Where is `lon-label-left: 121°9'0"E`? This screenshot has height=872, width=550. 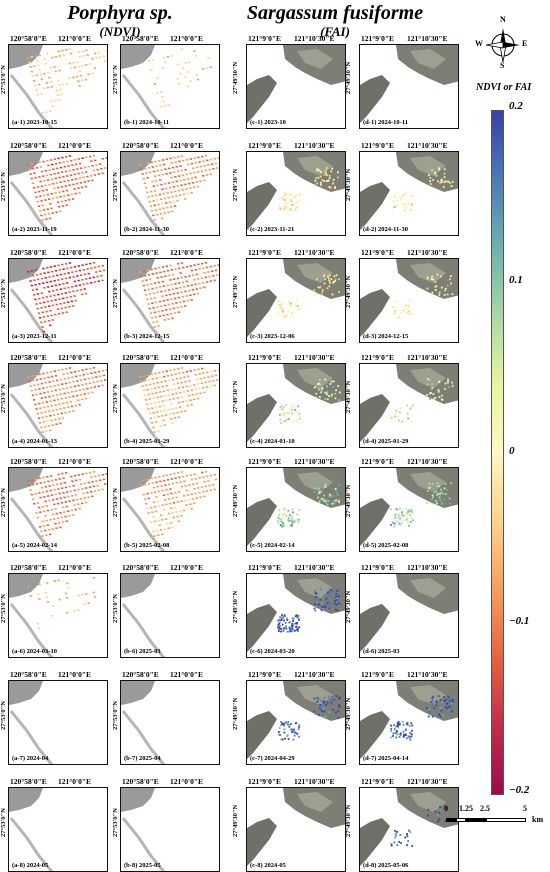 lon-label-left: 121°9'0"E is located at coordinates (377, 252).